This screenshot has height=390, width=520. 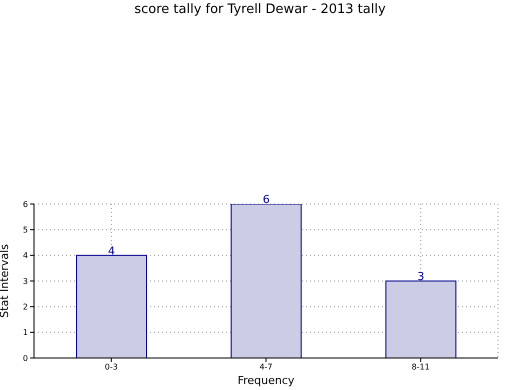 What do you see at coordinates (25, 333) in the screenshot?
I see `y-tick-label: 1` at bounding box center [25, 333].